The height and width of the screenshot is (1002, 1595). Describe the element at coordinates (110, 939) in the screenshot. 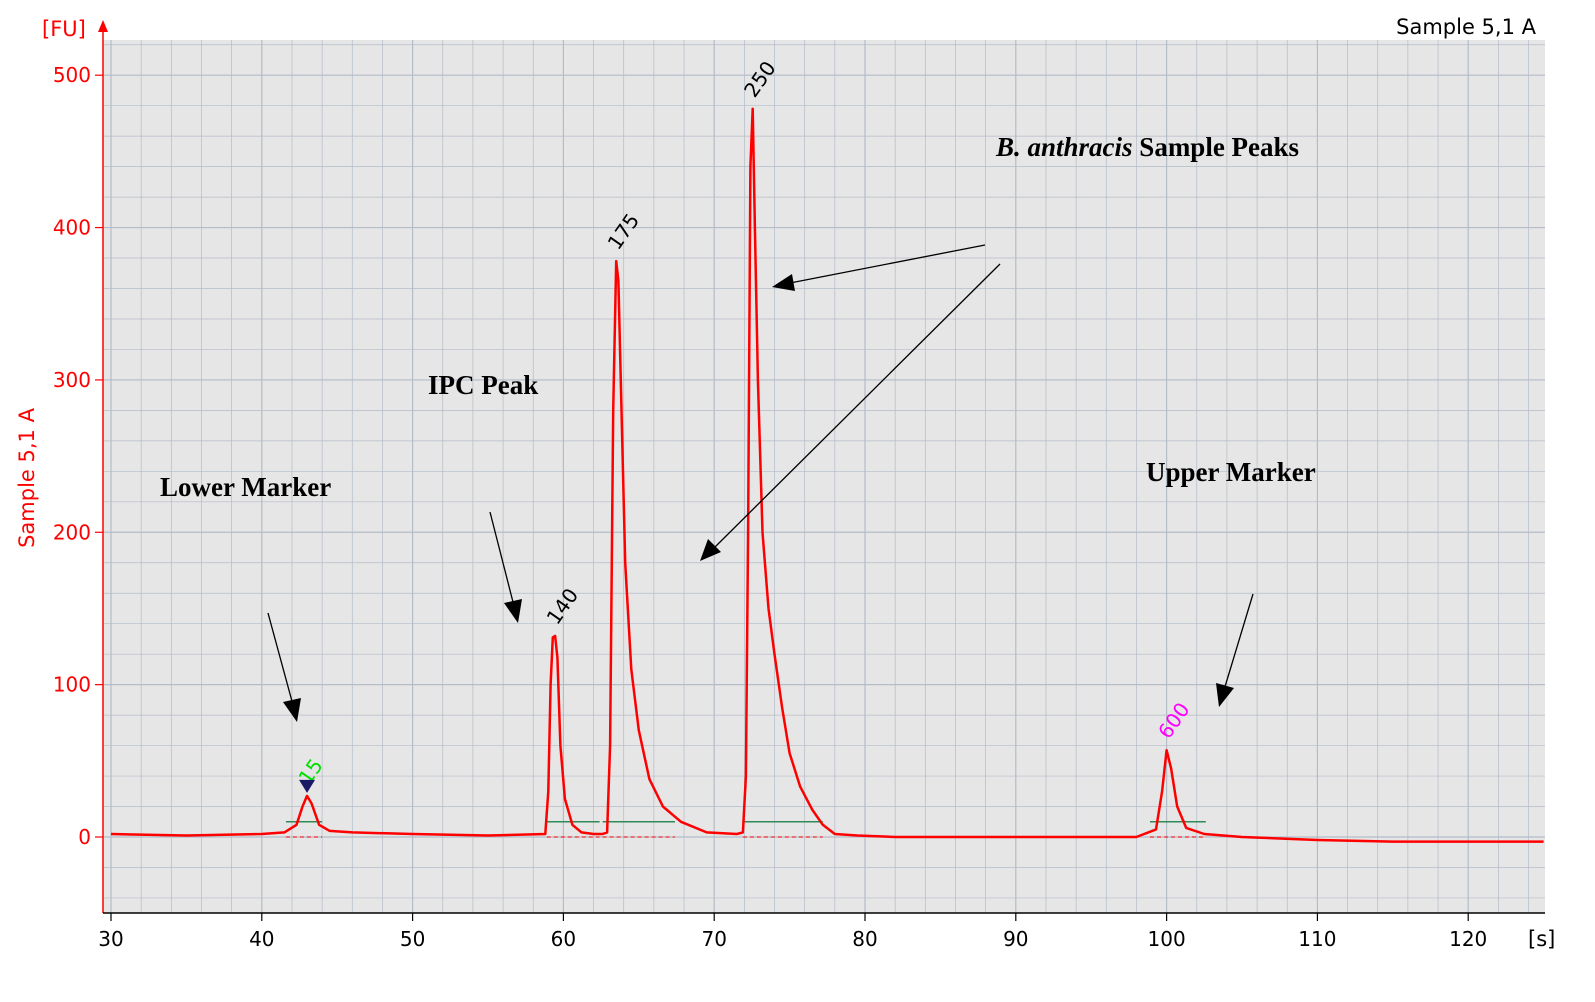

I see `x-tick-label: 30` at that location.